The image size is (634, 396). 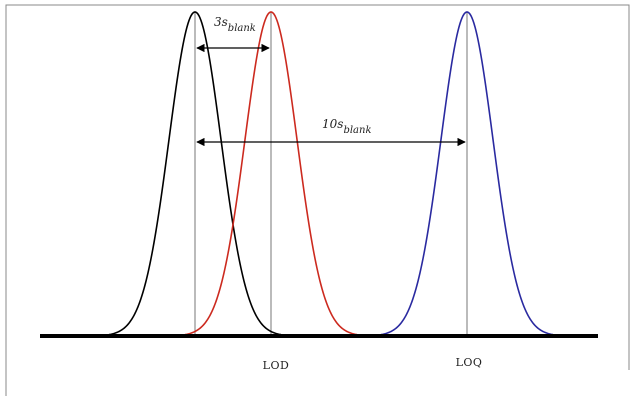 I want to click on label-10s-blank: 10sblank, so click(x=347, y=126).